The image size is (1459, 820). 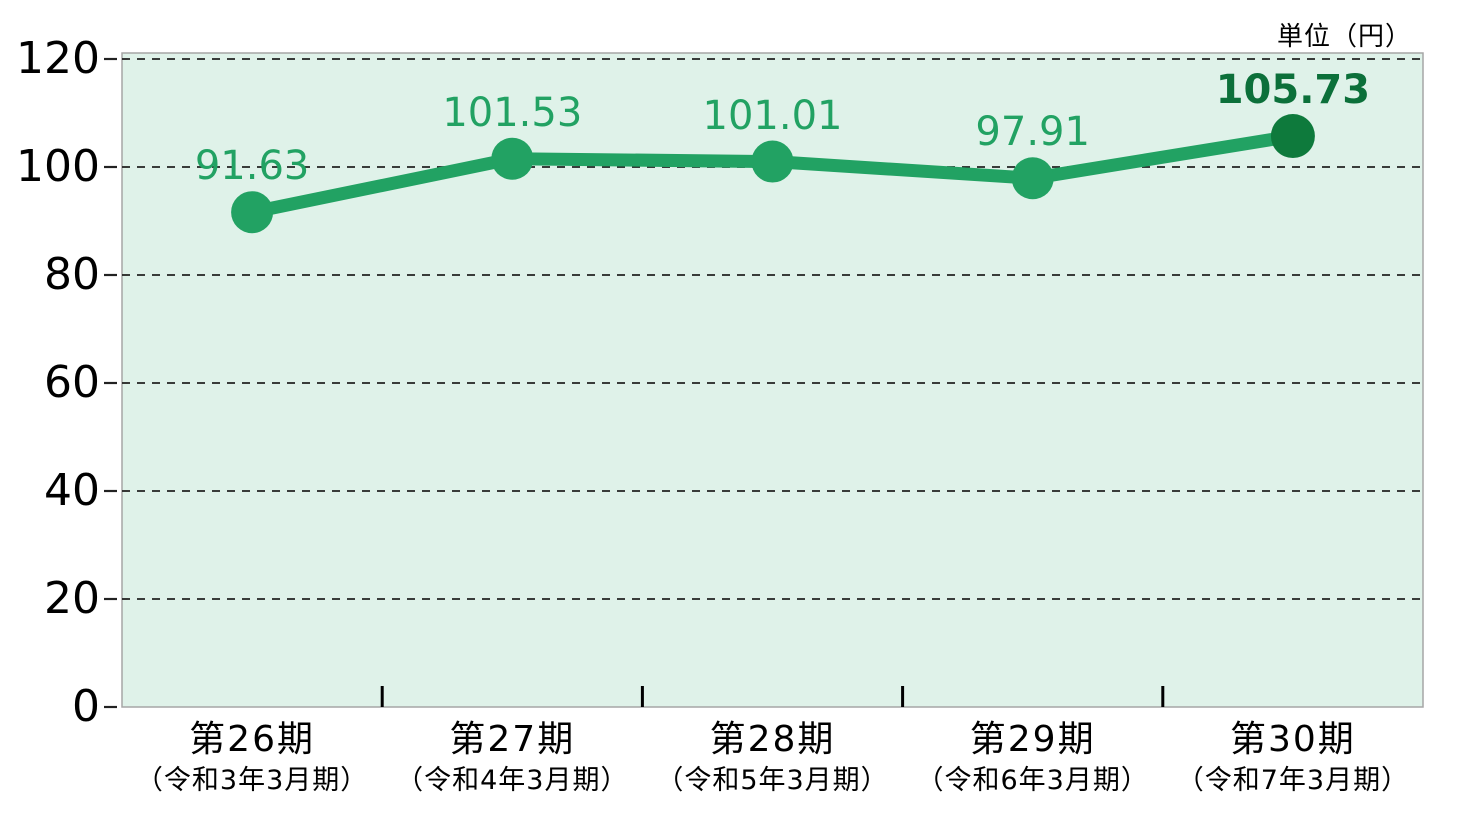 I want to click on x-category-label: 第30期 （令和7年3月期）, so click(x=1293, y=758).